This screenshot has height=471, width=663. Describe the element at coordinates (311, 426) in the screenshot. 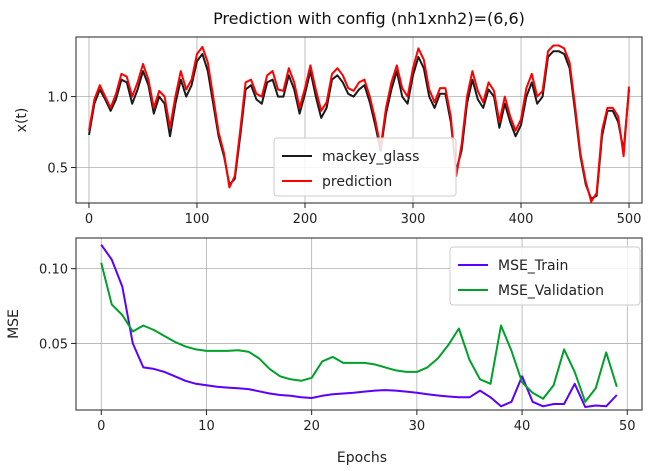

I see `x-tick-label: 20` at that location.